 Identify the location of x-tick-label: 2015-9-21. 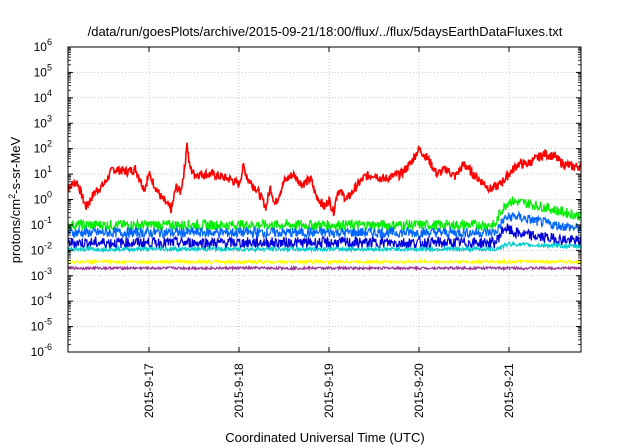
(509, 390).